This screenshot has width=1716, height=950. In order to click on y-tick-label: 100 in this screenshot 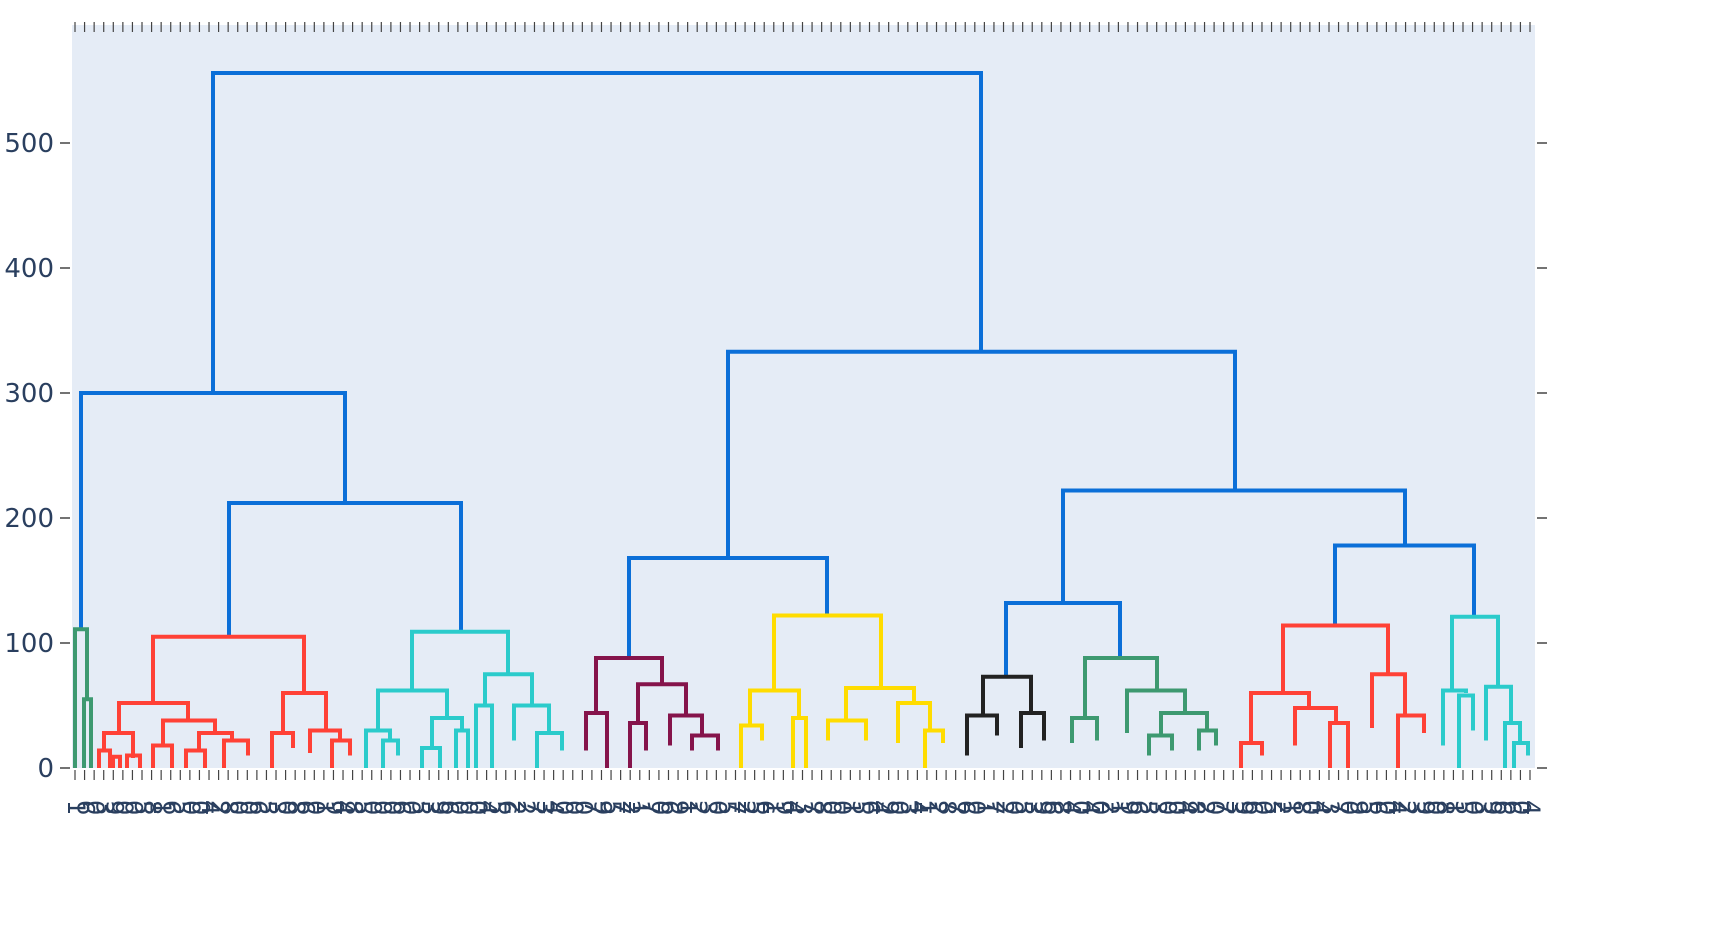, I will do `click(29, 644)`.